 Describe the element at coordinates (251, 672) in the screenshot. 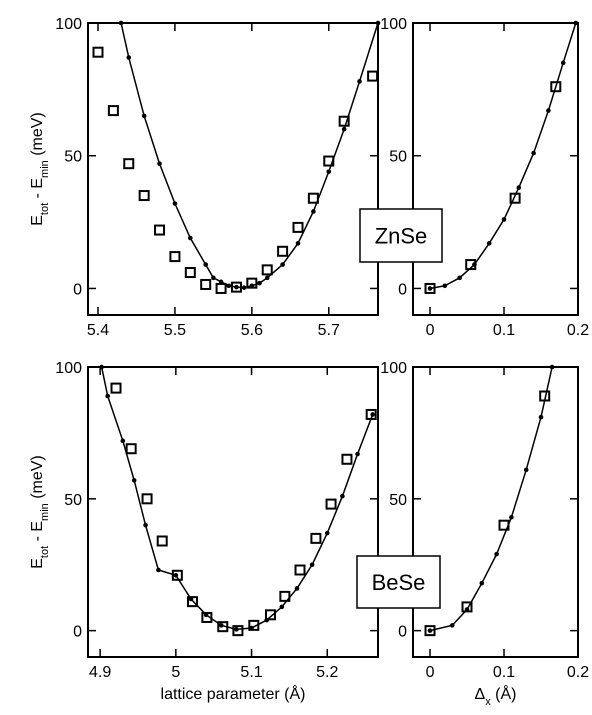

I see `x-tick-label: 5.1` at that location.